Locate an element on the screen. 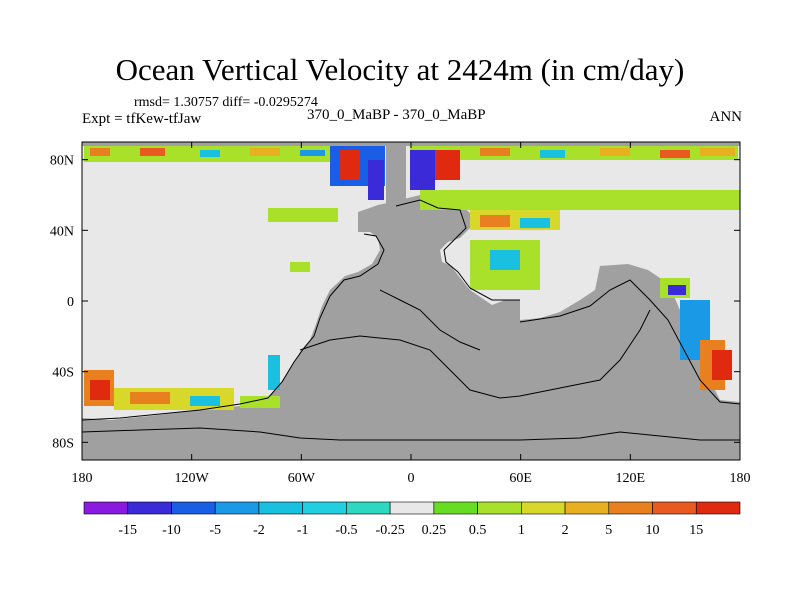  rmsd-diff-stats: rmsd= 1.30757 diff= -0.0295274 is located at coordinates (226, 102).